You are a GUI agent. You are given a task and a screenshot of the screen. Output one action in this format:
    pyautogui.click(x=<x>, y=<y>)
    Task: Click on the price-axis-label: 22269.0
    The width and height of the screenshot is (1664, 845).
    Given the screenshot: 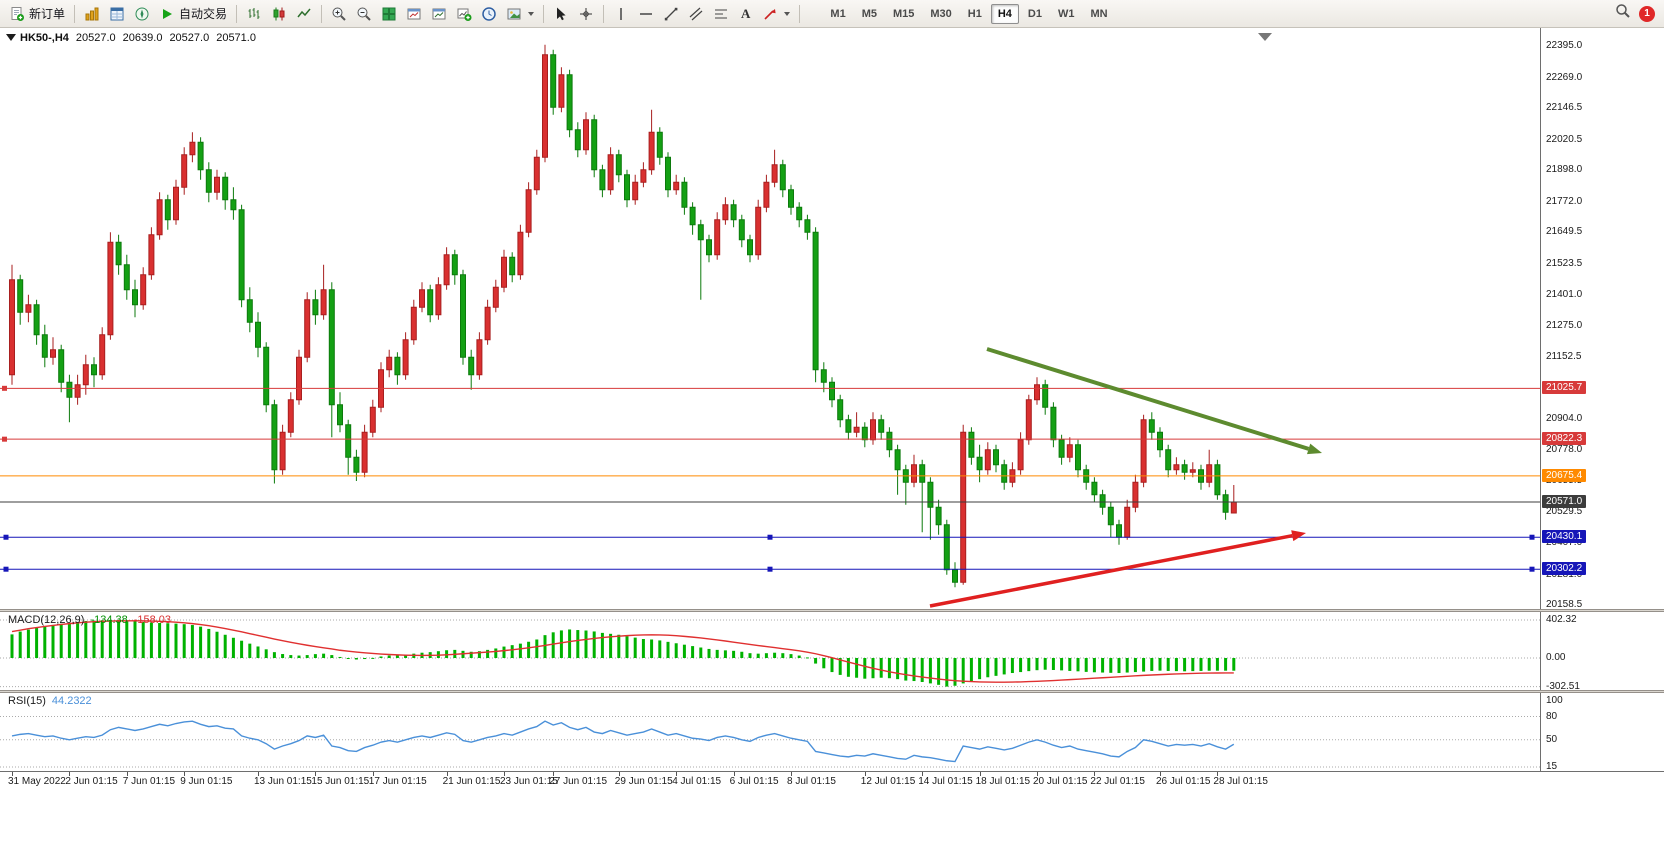 What is the action you would take?
    pyautogui.click(x=1564, y=77)
    